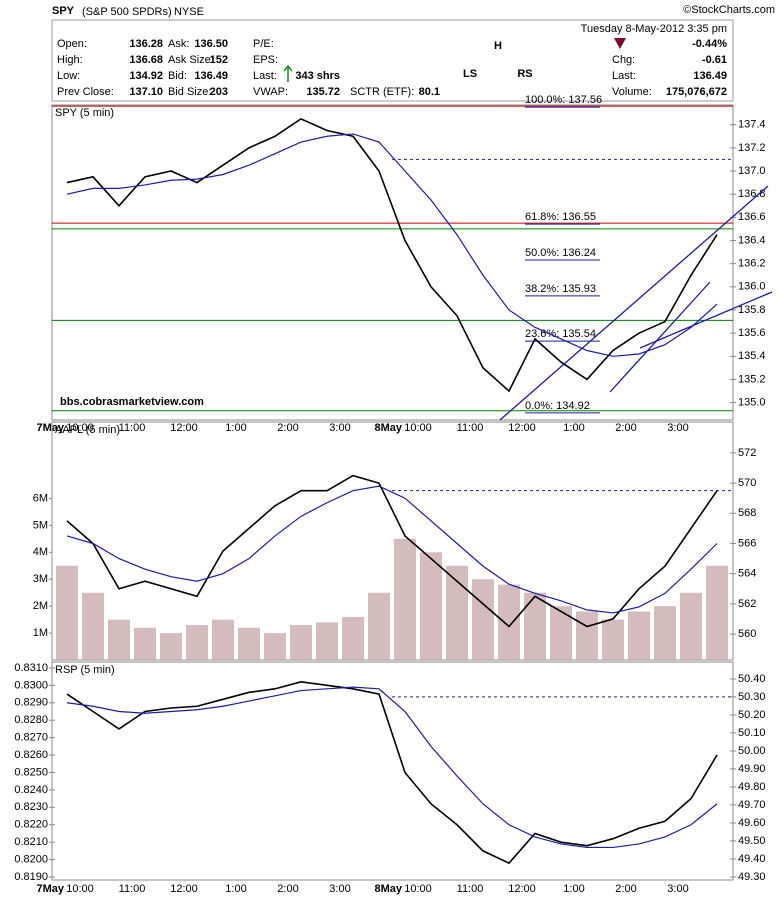 Image resolution: width=780 pixels, height=901 pixels. I want to click on quote-value: 136.49, so click(710, 76).